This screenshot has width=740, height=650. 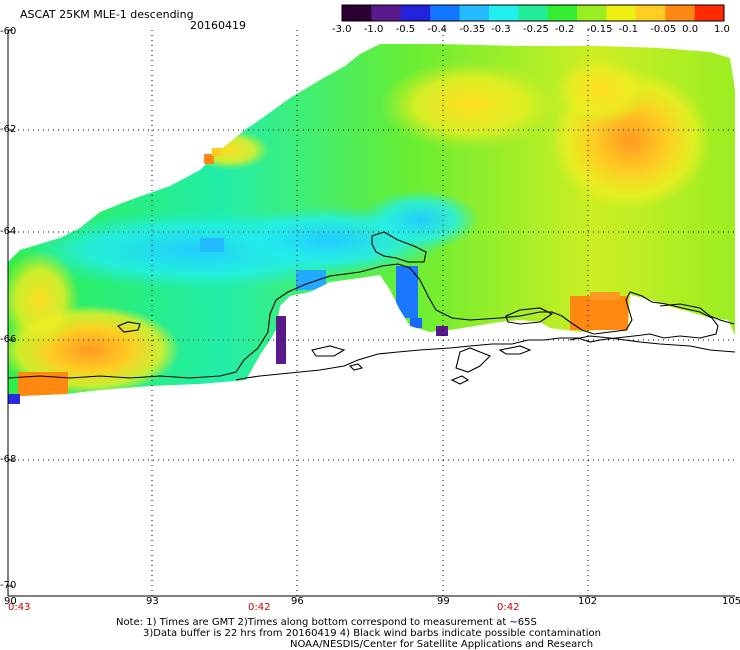 I want to click on colorbar-frame, so click(x=533, y=13).